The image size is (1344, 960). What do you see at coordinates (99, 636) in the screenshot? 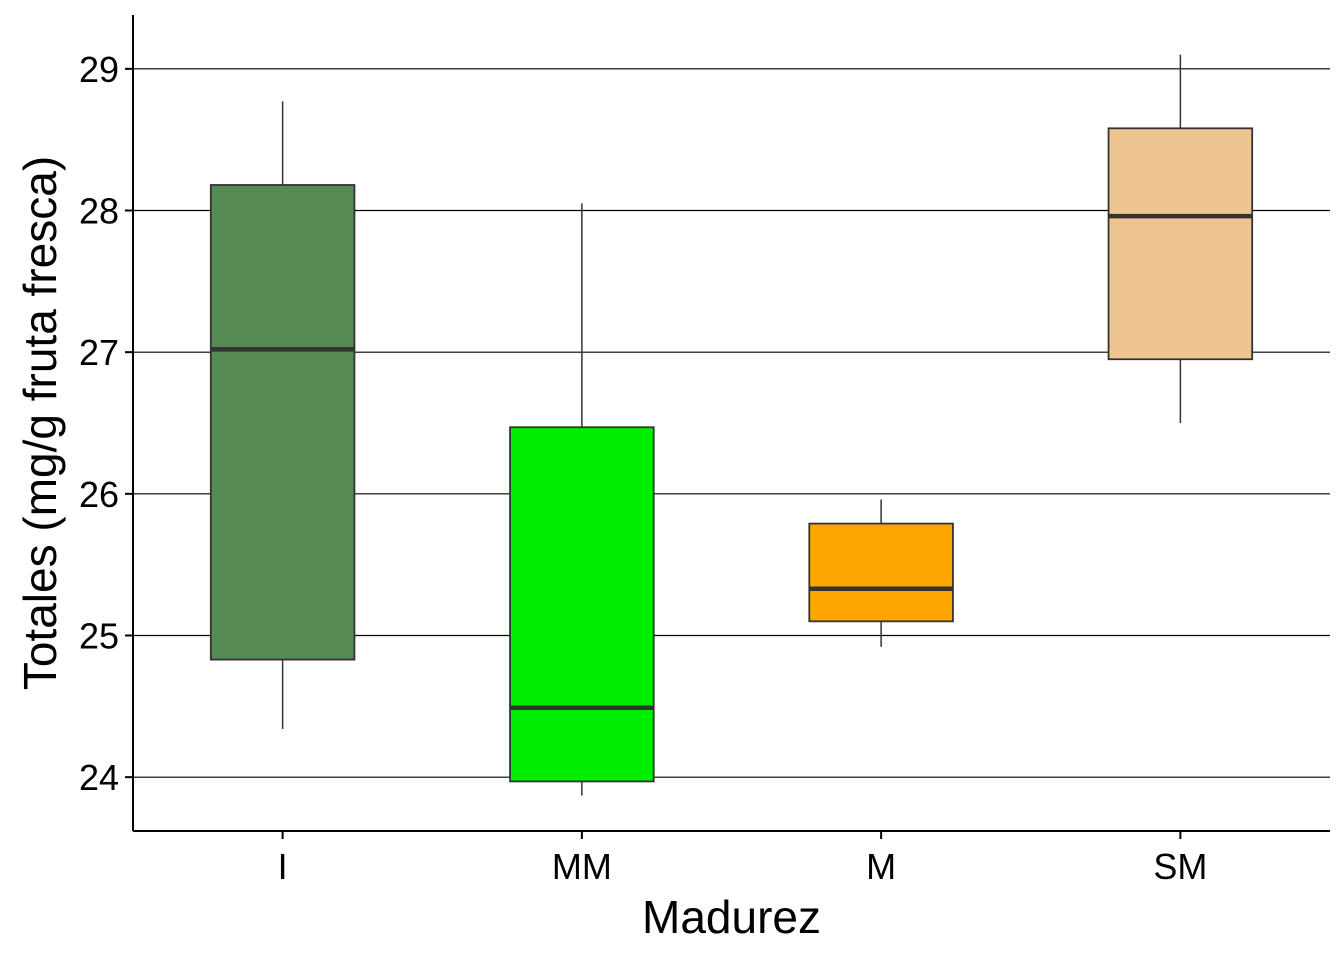
I see `y-tick-label: 25` at bounding box center [99, 636].